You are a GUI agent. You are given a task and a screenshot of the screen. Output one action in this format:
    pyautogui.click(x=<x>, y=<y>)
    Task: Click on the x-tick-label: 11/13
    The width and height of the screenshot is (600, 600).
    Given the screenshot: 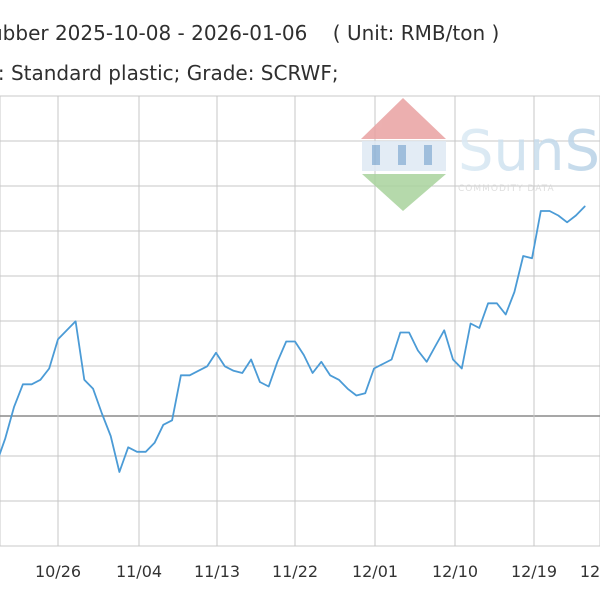 What is the action you would take?
    pyautogui.click(x=217, y=571)
    